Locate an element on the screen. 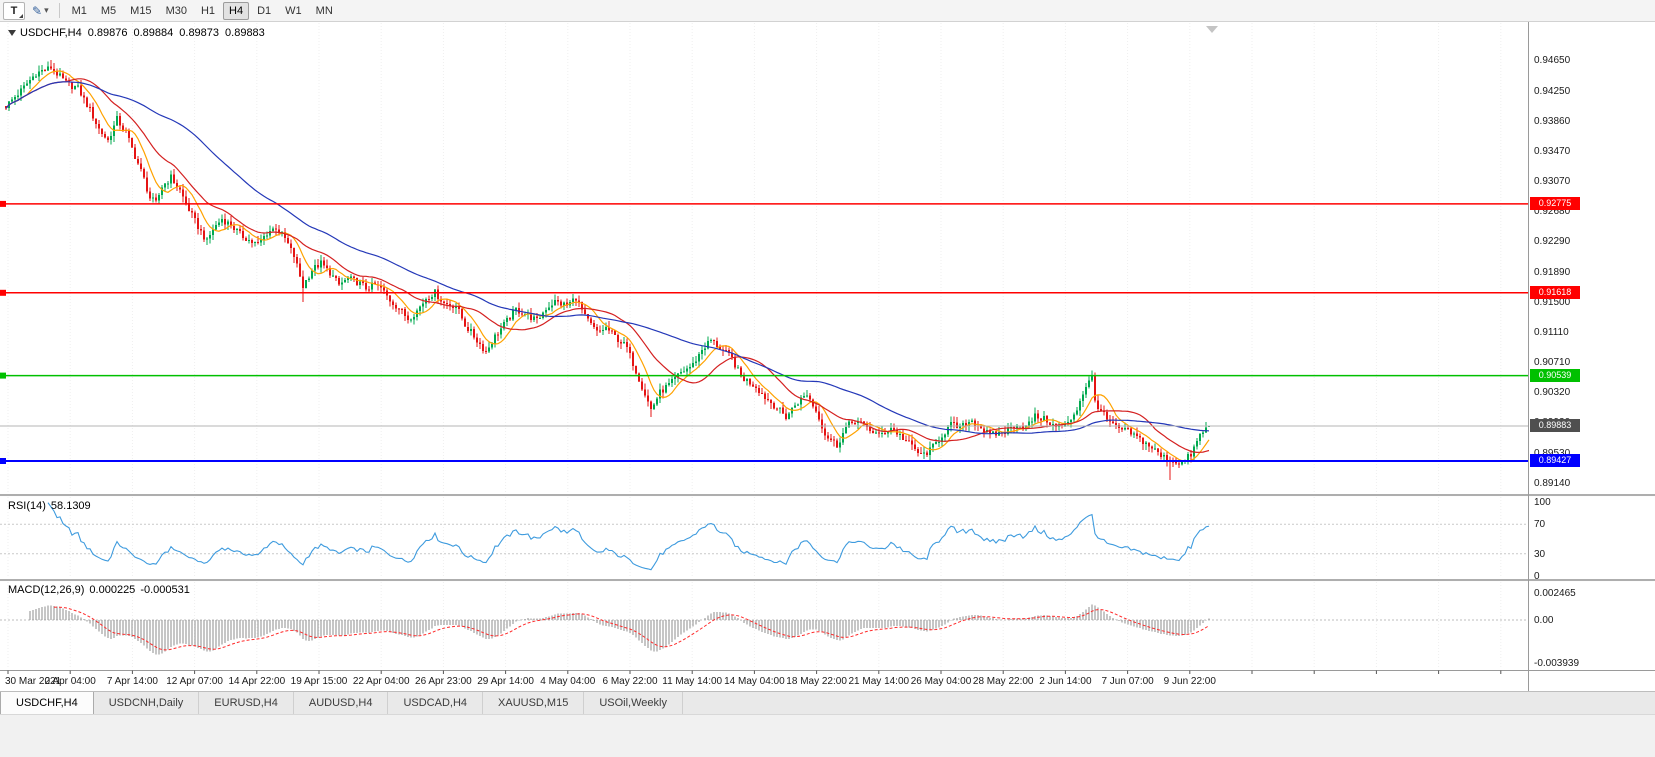 The height and width of the screenshot is (757, 1655). chart-tab-usdcad-h4: USDCAD,H4 is located at coordinates (436, 703).